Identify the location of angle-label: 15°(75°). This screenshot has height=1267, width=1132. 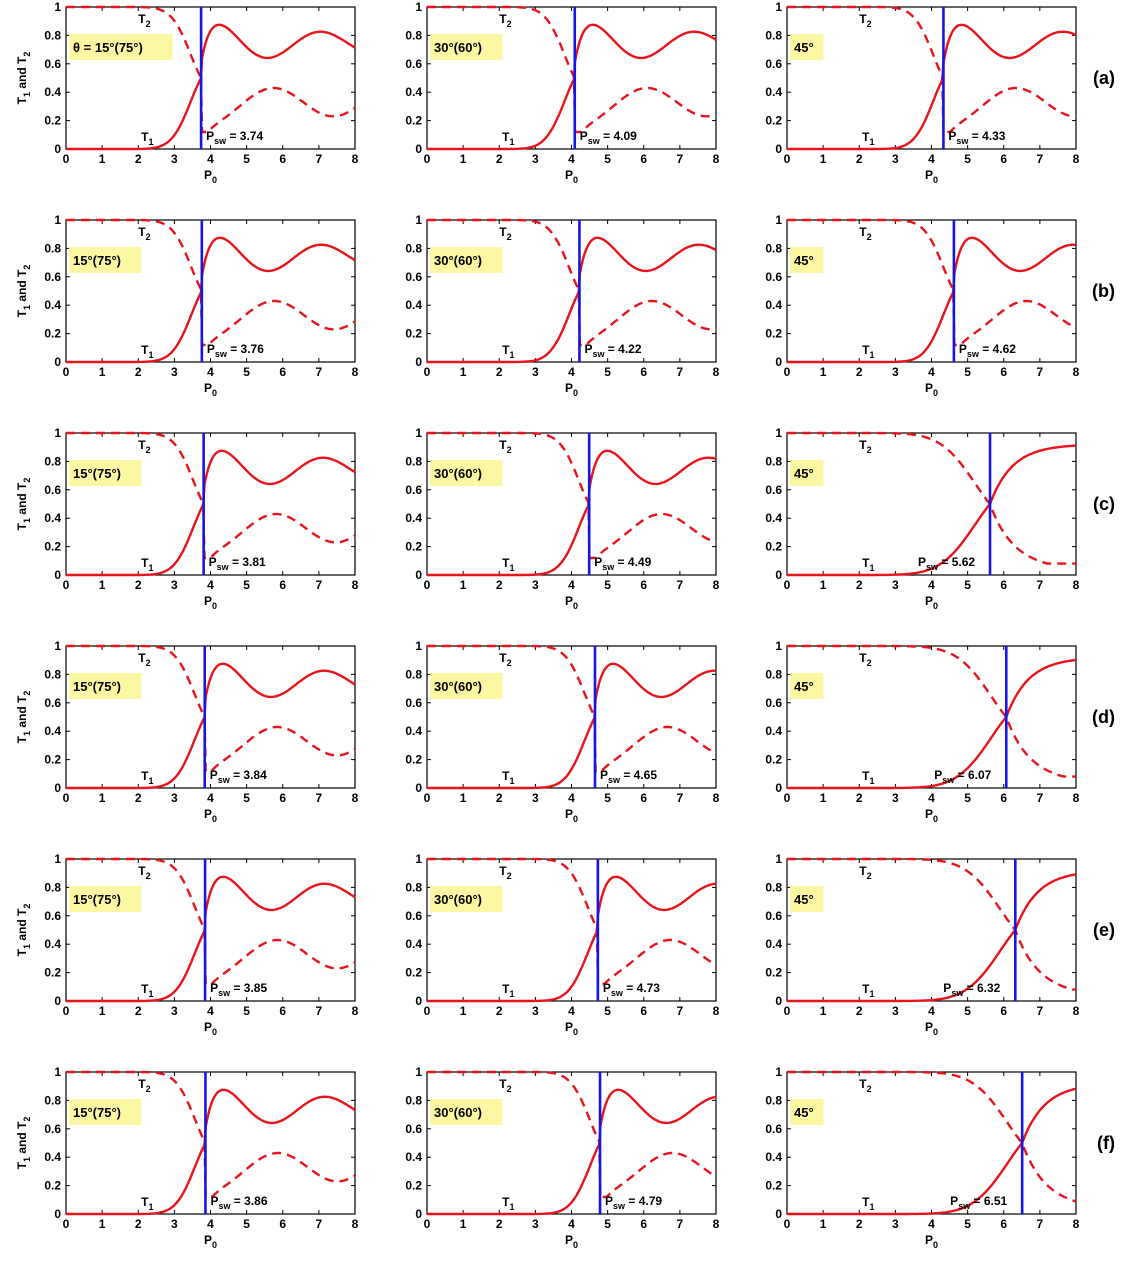
(97, 686).